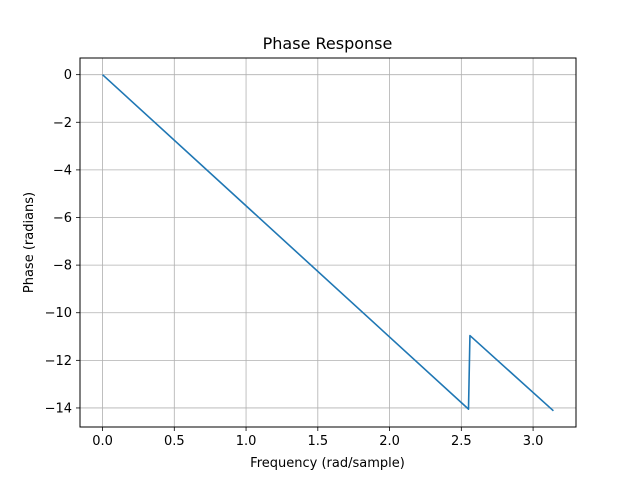  Describe the element at coordinates (317, 441) in the screenshot. I see `x-tick-label: 1.5` at that location.